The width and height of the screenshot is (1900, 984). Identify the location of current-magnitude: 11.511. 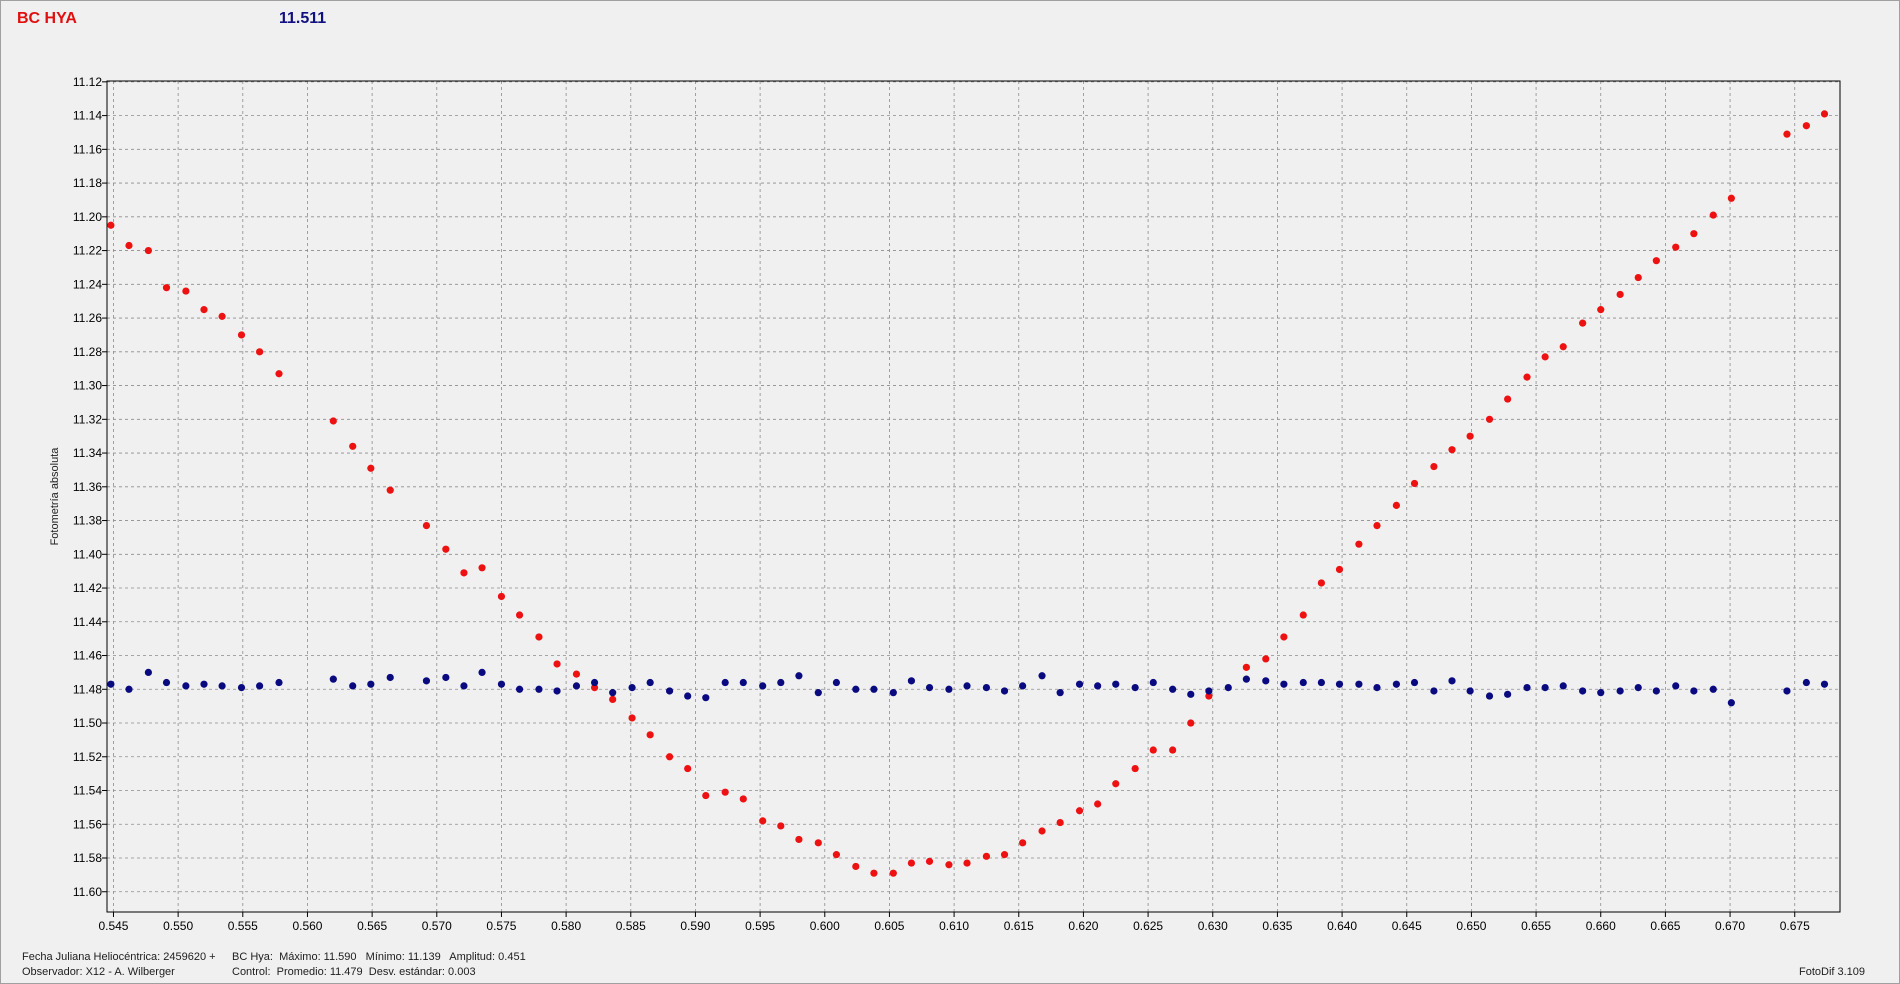
(303, 18).